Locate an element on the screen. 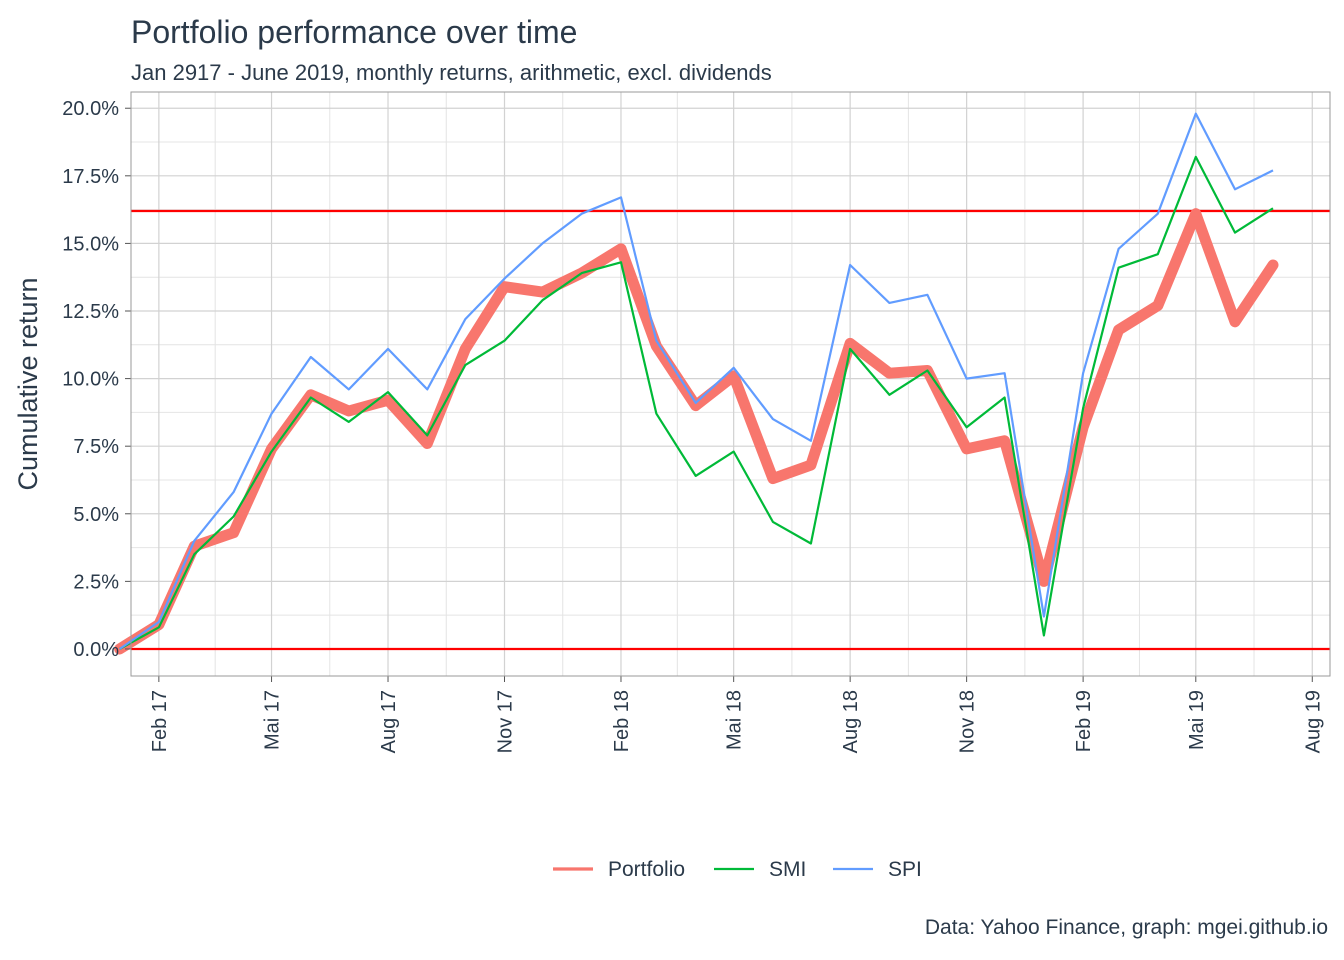 This screenshot has width=1344, height=960. y-tick-label: 0.0% is located at coordinates (96, 650).